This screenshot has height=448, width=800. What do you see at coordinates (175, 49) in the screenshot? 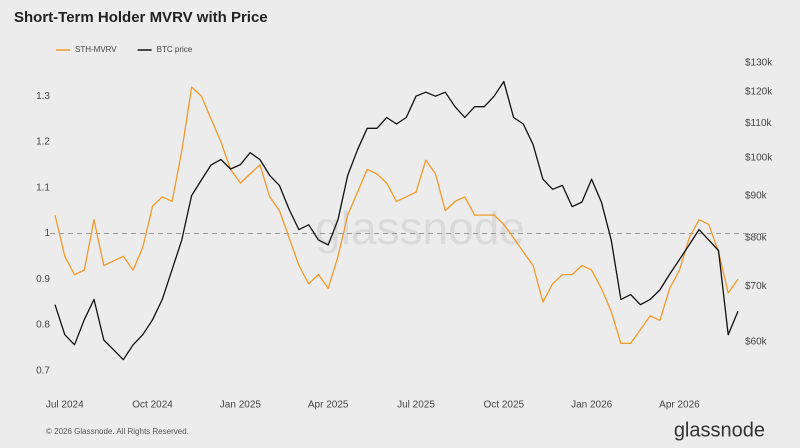
I see `legend-label: BTC price` at bounding box center [175, 49].